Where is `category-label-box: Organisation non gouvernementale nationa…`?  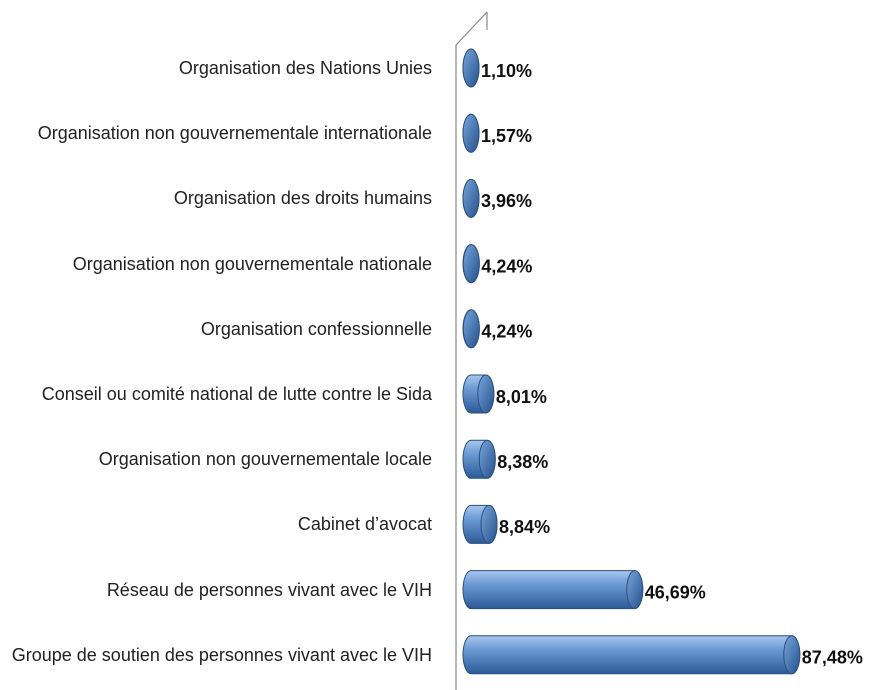 category-label-box: Organisation non gouvernementale nationa… is located at coordinates (216, 264).